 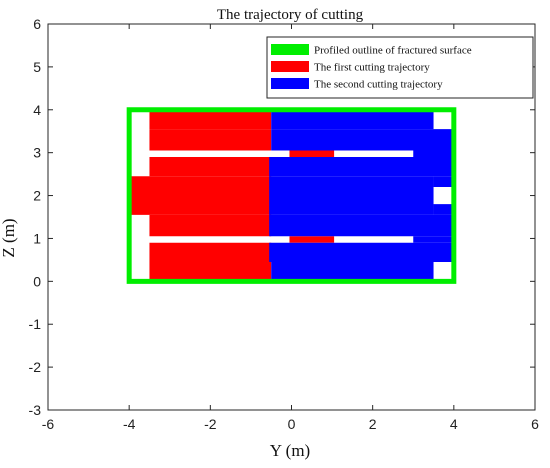 I want to click on y-axis-label: Z (m), so click(x=9, y=237).